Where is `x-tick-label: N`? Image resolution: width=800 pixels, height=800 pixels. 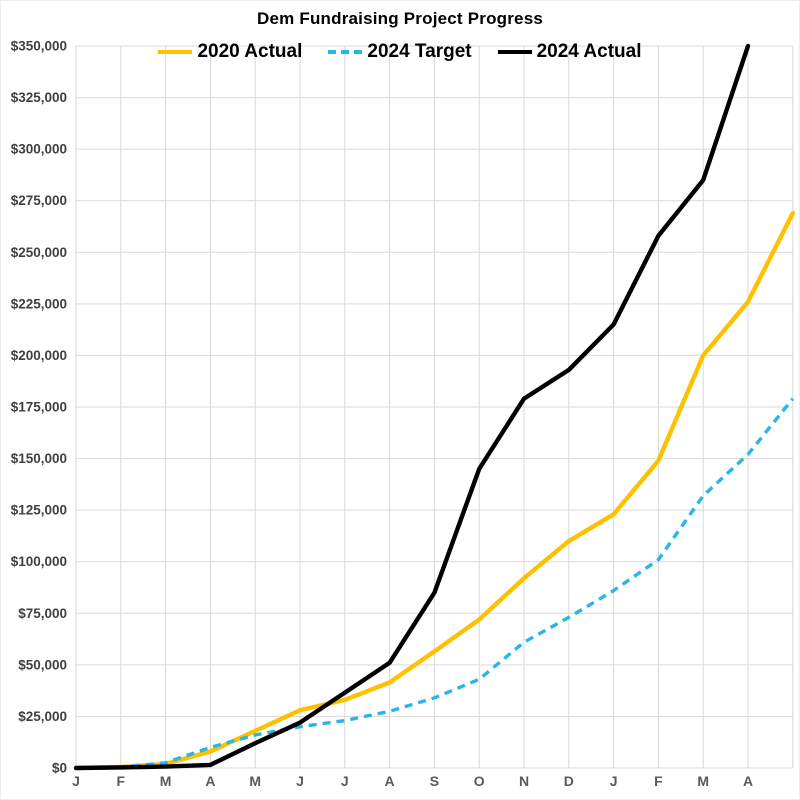 x-tick-label: N is located at coordinates (524, 781).